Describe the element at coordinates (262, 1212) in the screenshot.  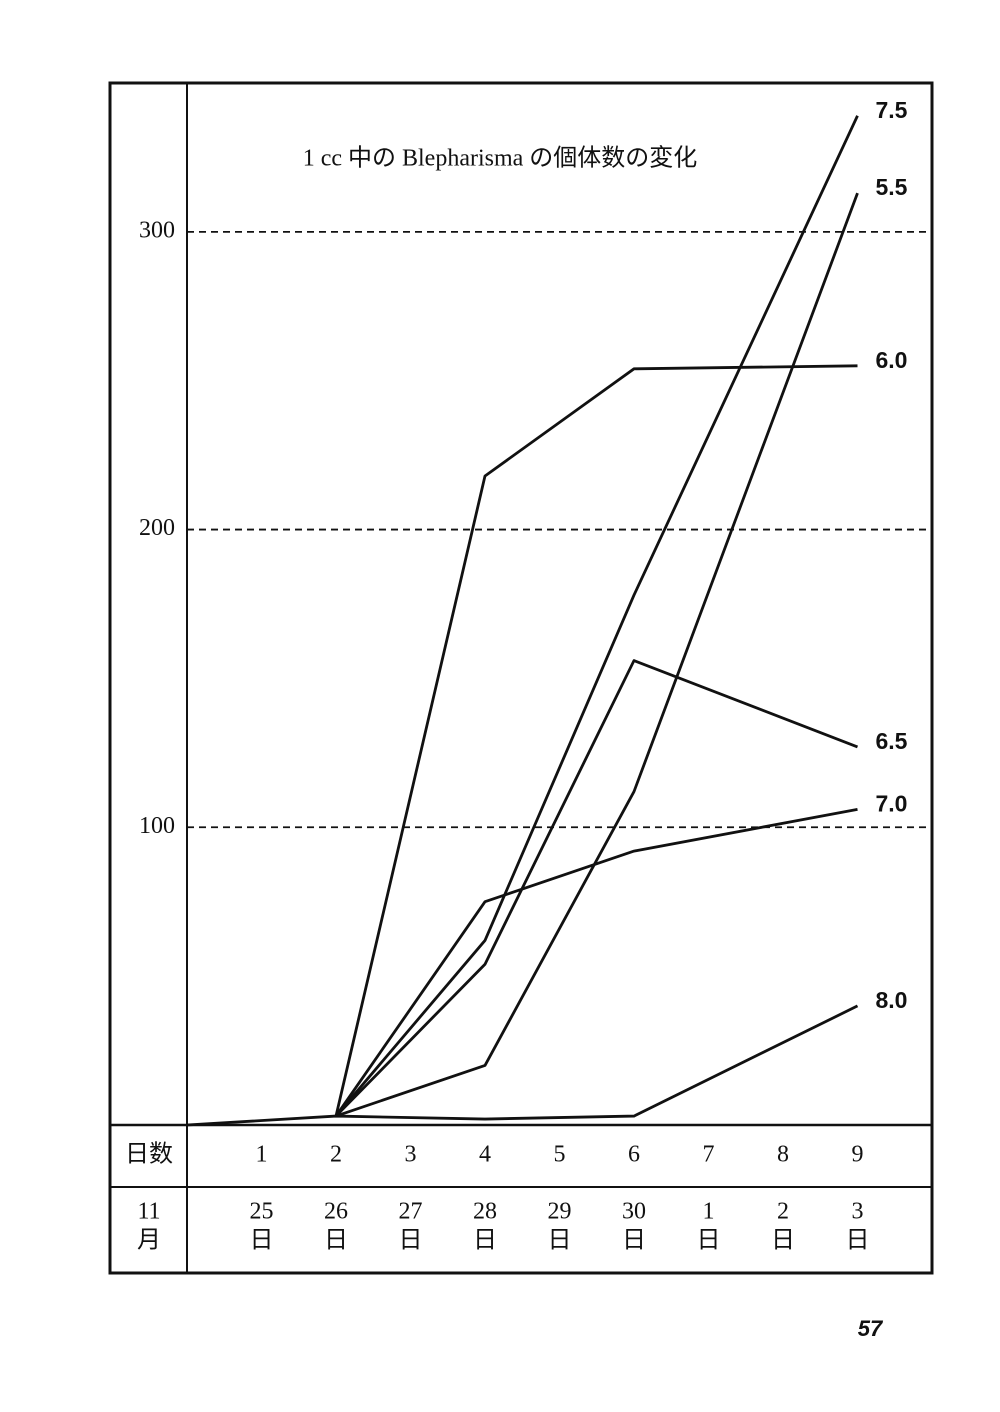
I see `date-label: 25` at that location.